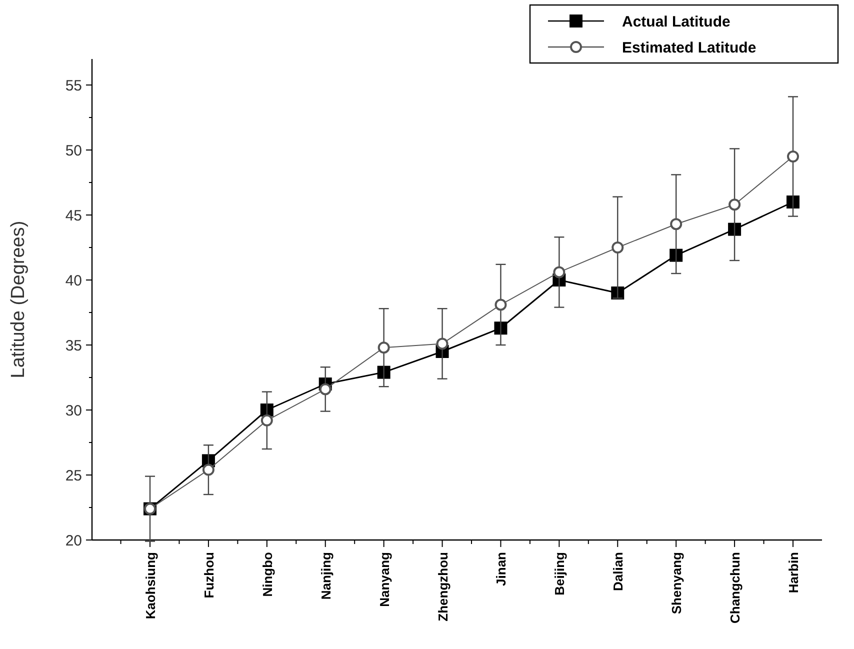 The width and height of the screenshot is (854, 649). Describe the element at coordinates (73, 541) in the screenshot. I see `y-tick-label: 20` at that location.